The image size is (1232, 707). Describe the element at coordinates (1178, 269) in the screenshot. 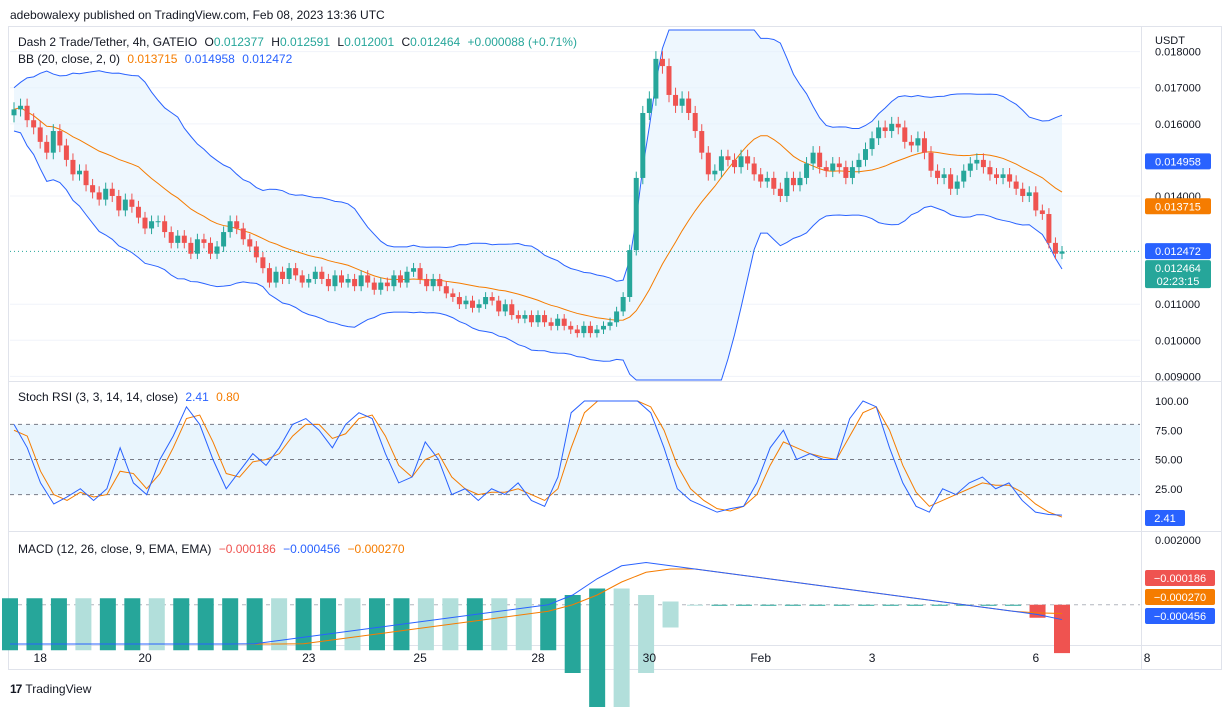

I see `price-axis-label: 0.012464` at that location.